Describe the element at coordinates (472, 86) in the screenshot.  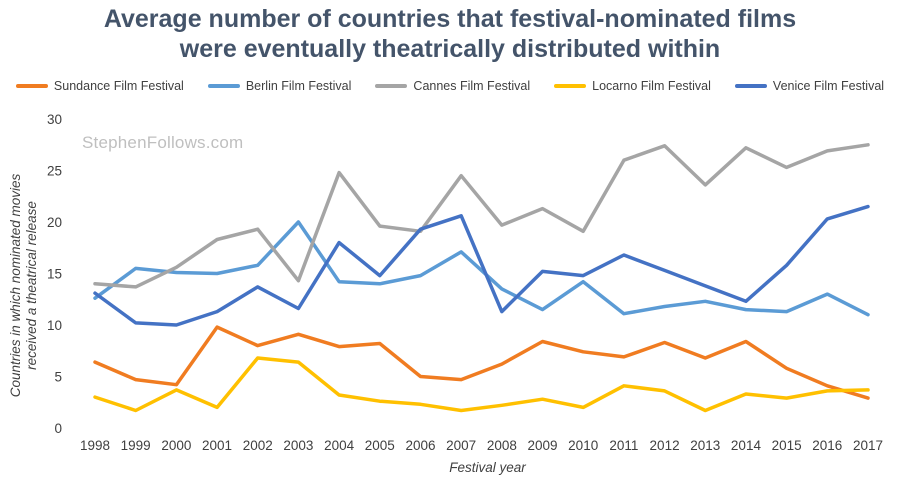
I see `legend-label-3: Cannes Film Festival` at that location.